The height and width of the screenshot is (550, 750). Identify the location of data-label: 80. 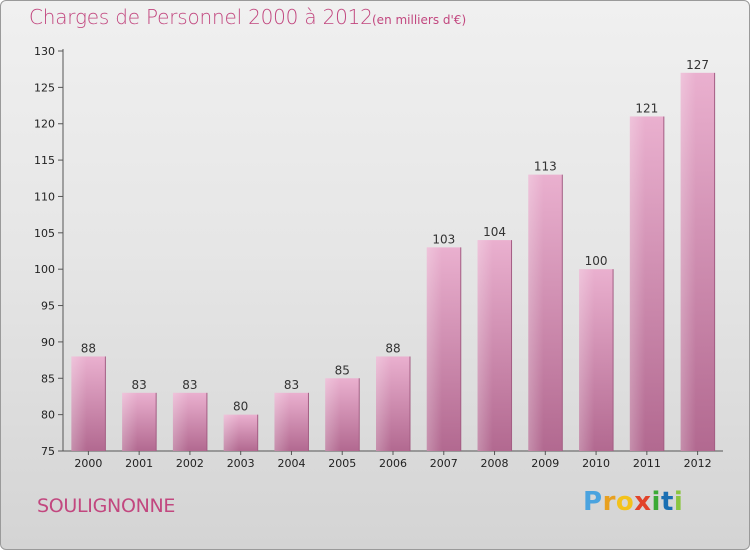
(240, 407).